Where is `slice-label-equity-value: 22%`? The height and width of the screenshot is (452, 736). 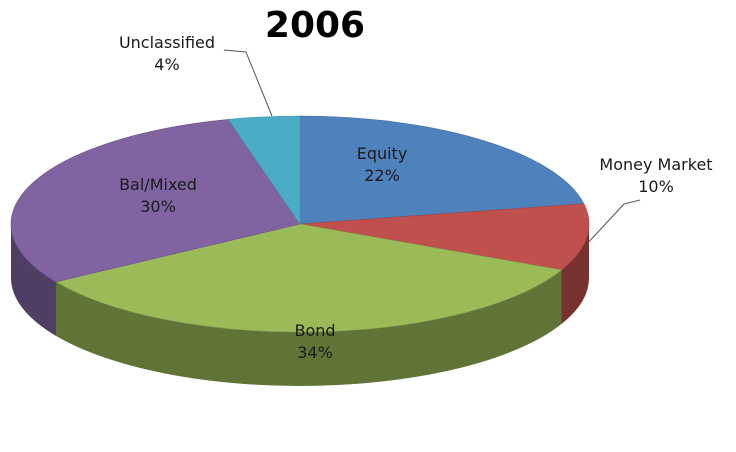 slice-label-equity-value: 22% is located at coordinates (382, 175).